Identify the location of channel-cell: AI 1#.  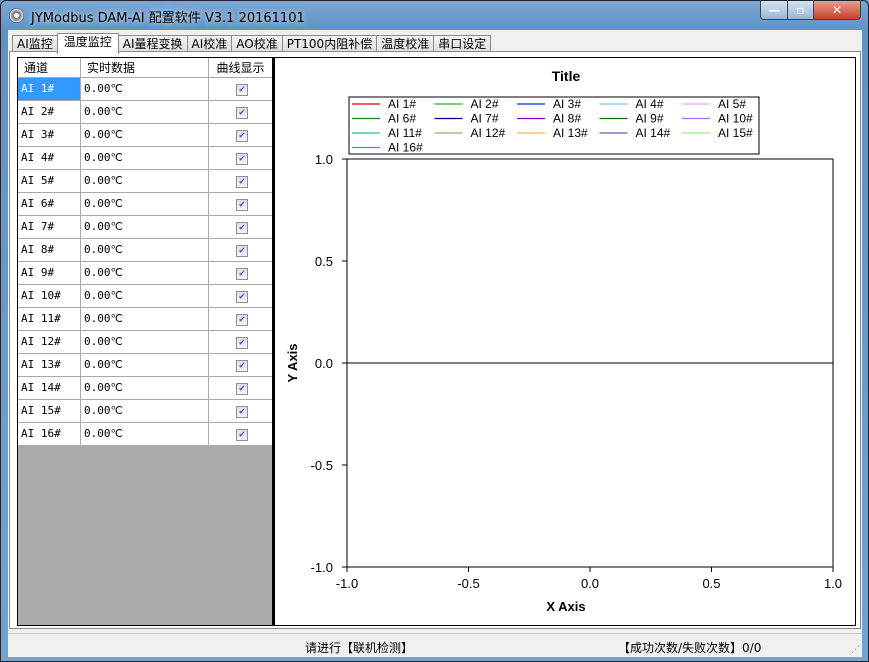
(49, 89).